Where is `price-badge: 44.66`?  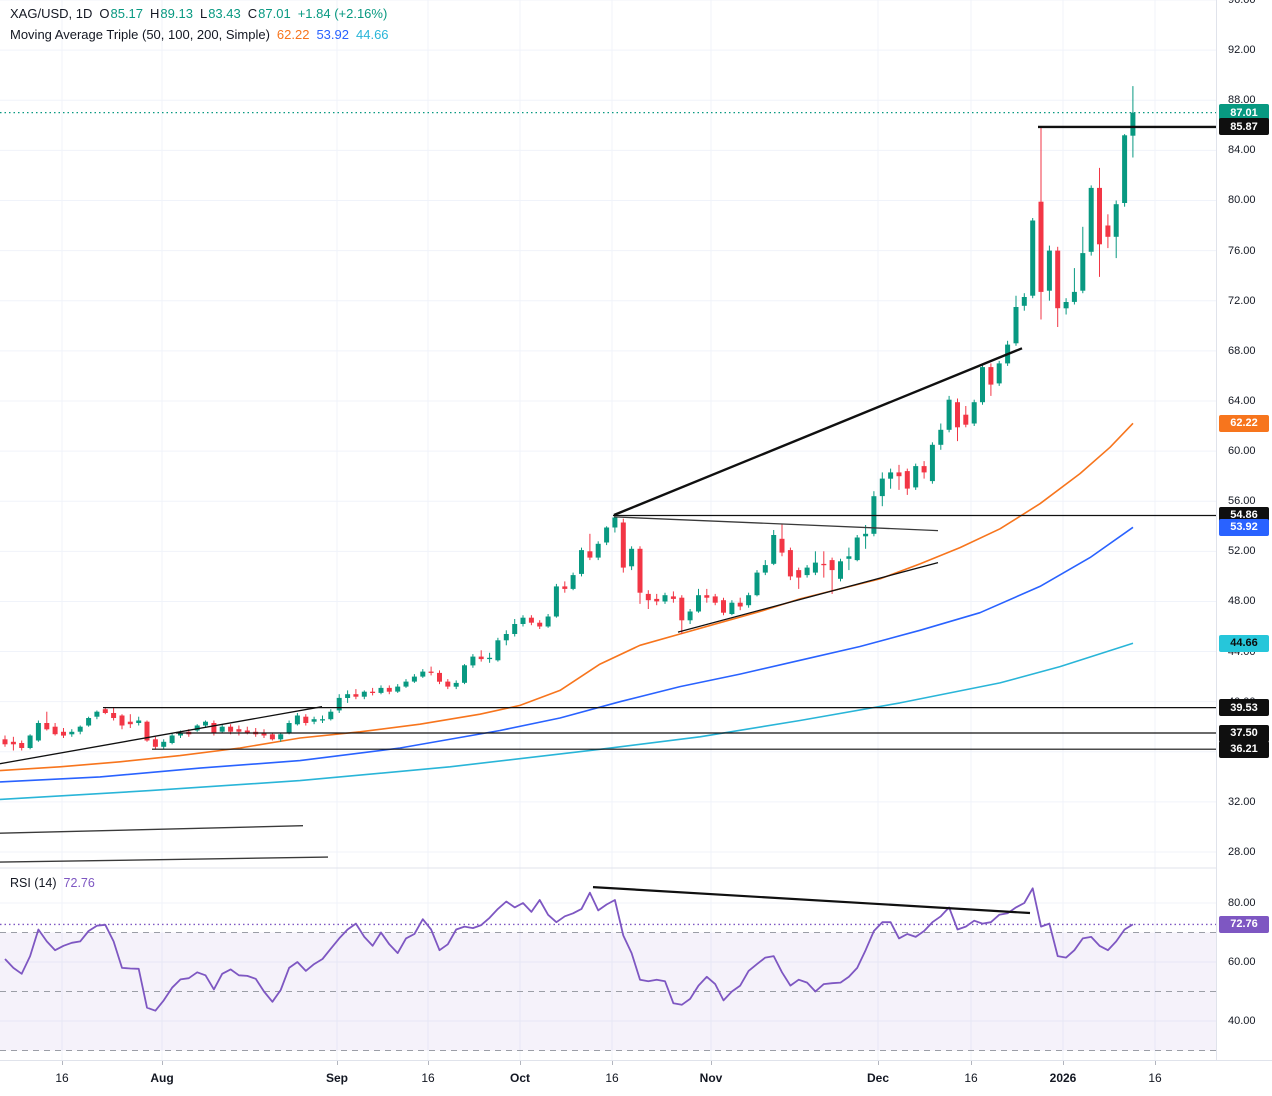
price-badge: 44.66 is located at coordinates (1244, 643).